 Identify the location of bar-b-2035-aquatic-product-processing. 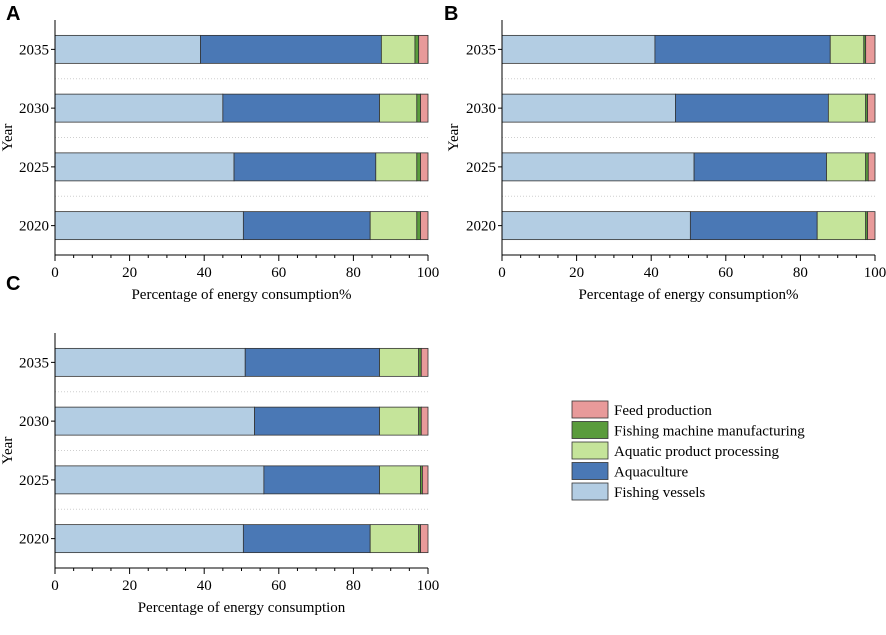
(847, 49).